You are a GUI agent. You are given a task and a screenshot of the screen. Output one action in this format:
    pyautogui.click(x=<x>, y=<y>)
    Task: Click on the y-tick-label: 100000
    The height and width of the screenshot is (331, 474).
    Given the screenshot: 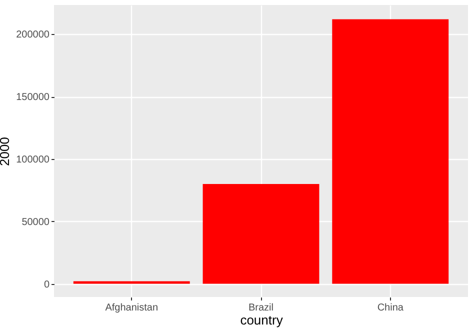 What is the action you would take?
    pyautogui.click(x=33, y=160)
    